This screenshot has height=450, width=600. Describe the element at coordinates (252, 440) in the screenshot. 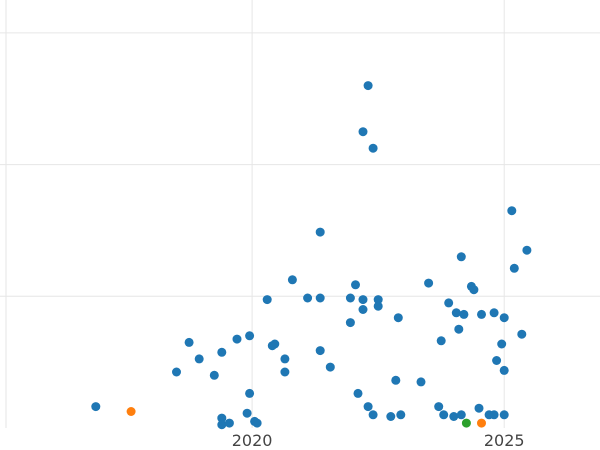

I see `x-tick-label-2020: 2020` at that location.